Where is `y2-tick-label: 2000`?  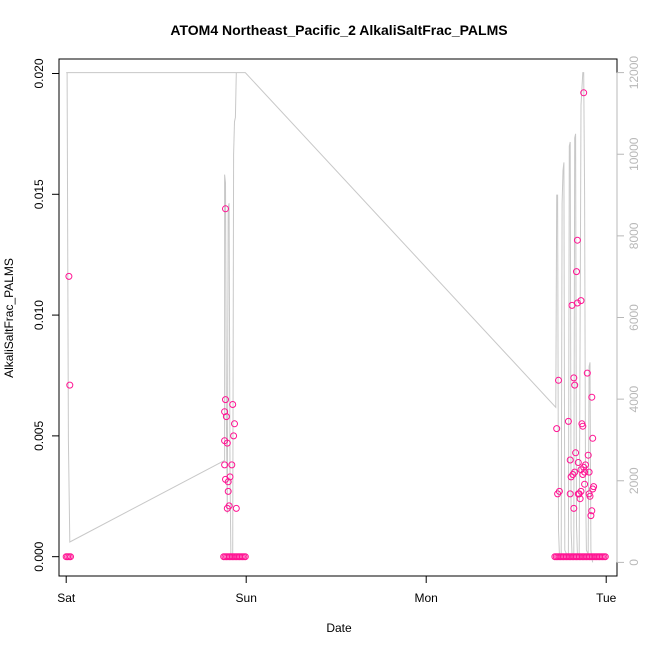 y2-tick-label: 2000 is located at coordinates (634, 480).